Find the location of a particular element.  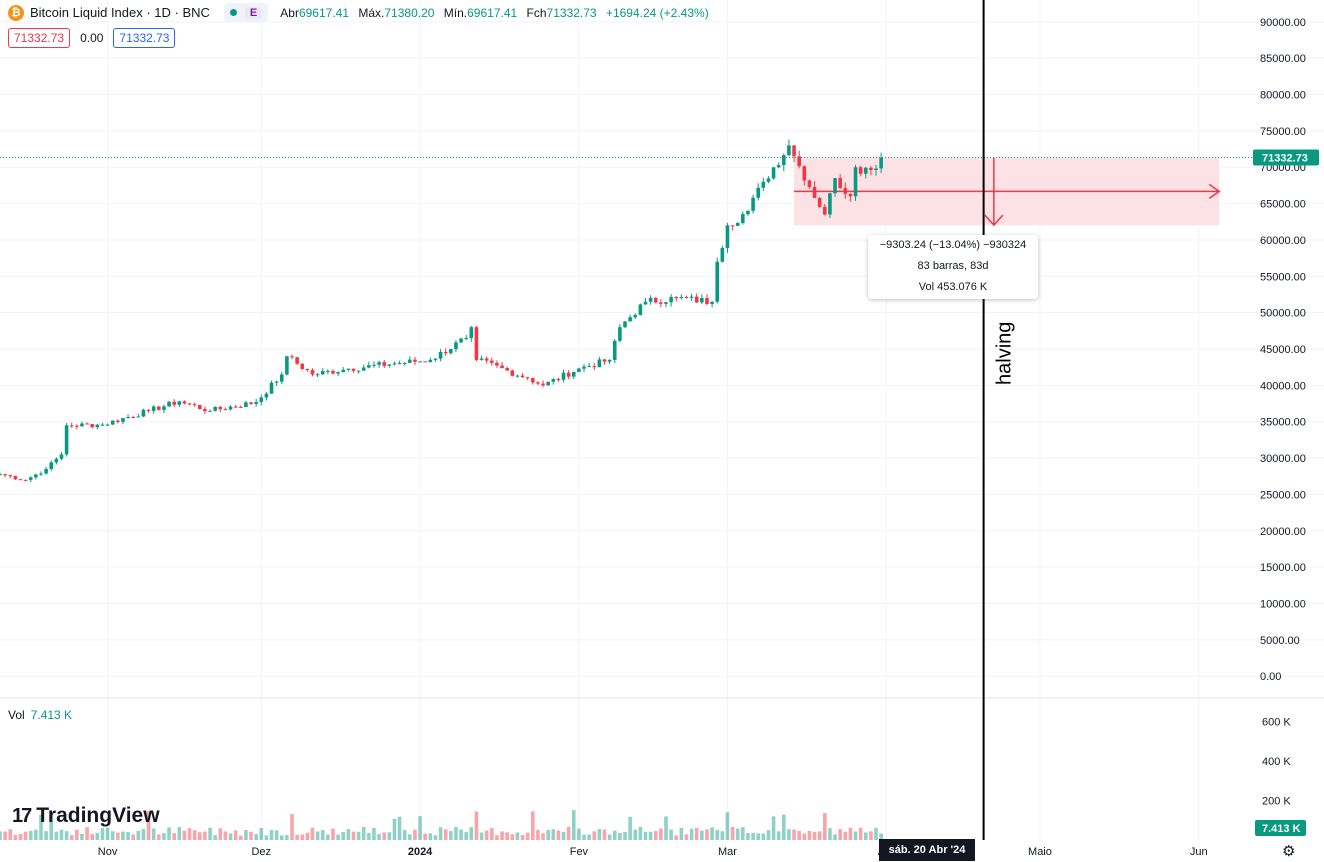

buy-price-button: 71332.73 is located at coordinates (144, 38).